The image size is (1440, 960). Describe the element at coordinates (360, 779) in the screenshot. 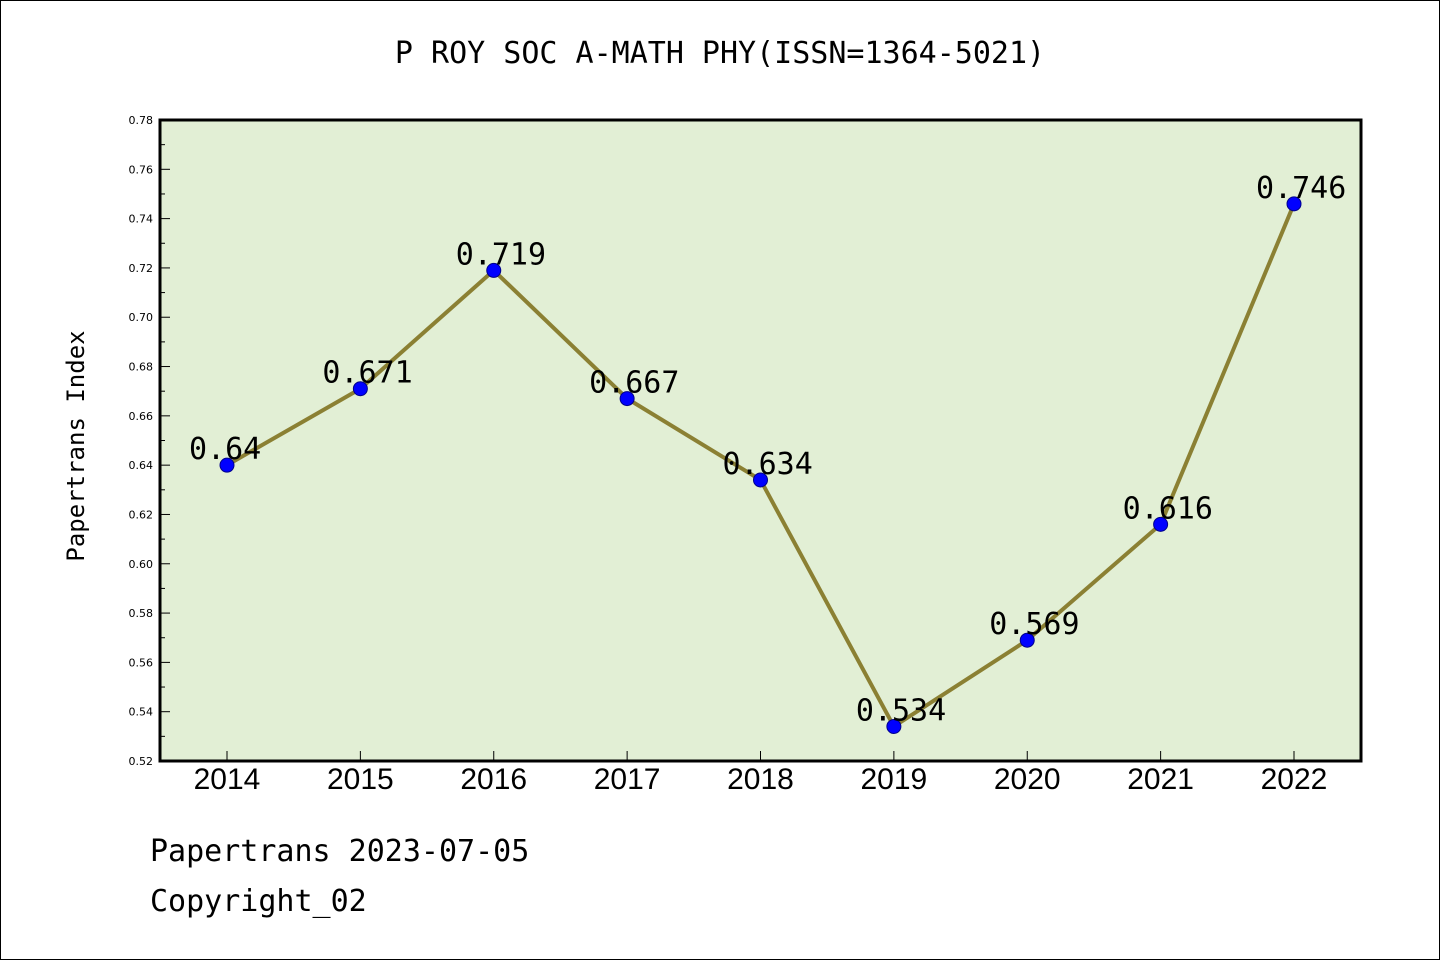

I see `x-tick-label: 2015` at that location.